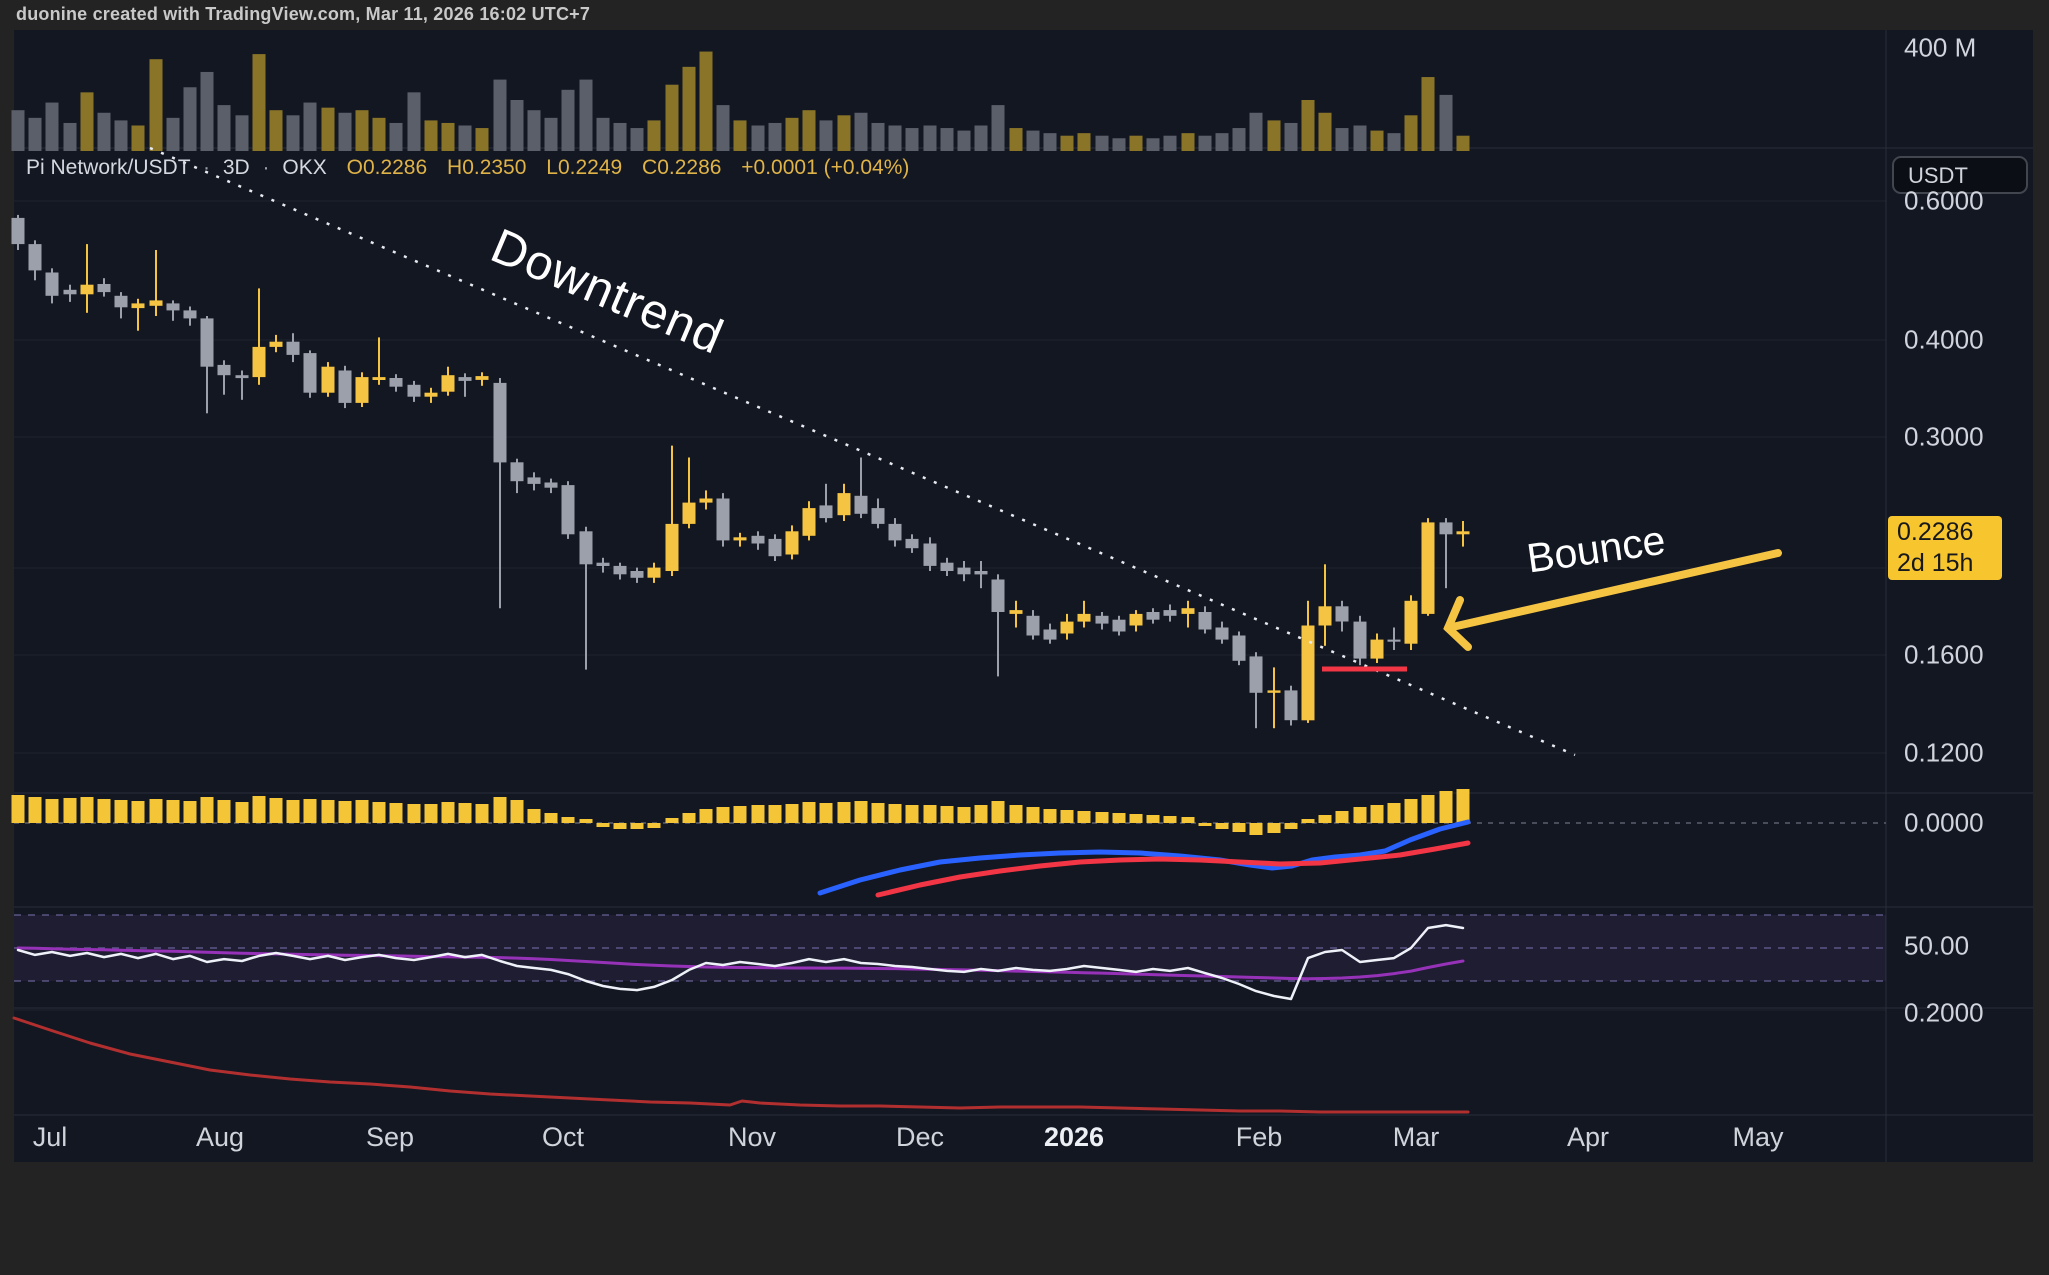 This screenshot has width=2049, height=1275. I want to click on time-axis-label: Dec, so click(920, 1137).